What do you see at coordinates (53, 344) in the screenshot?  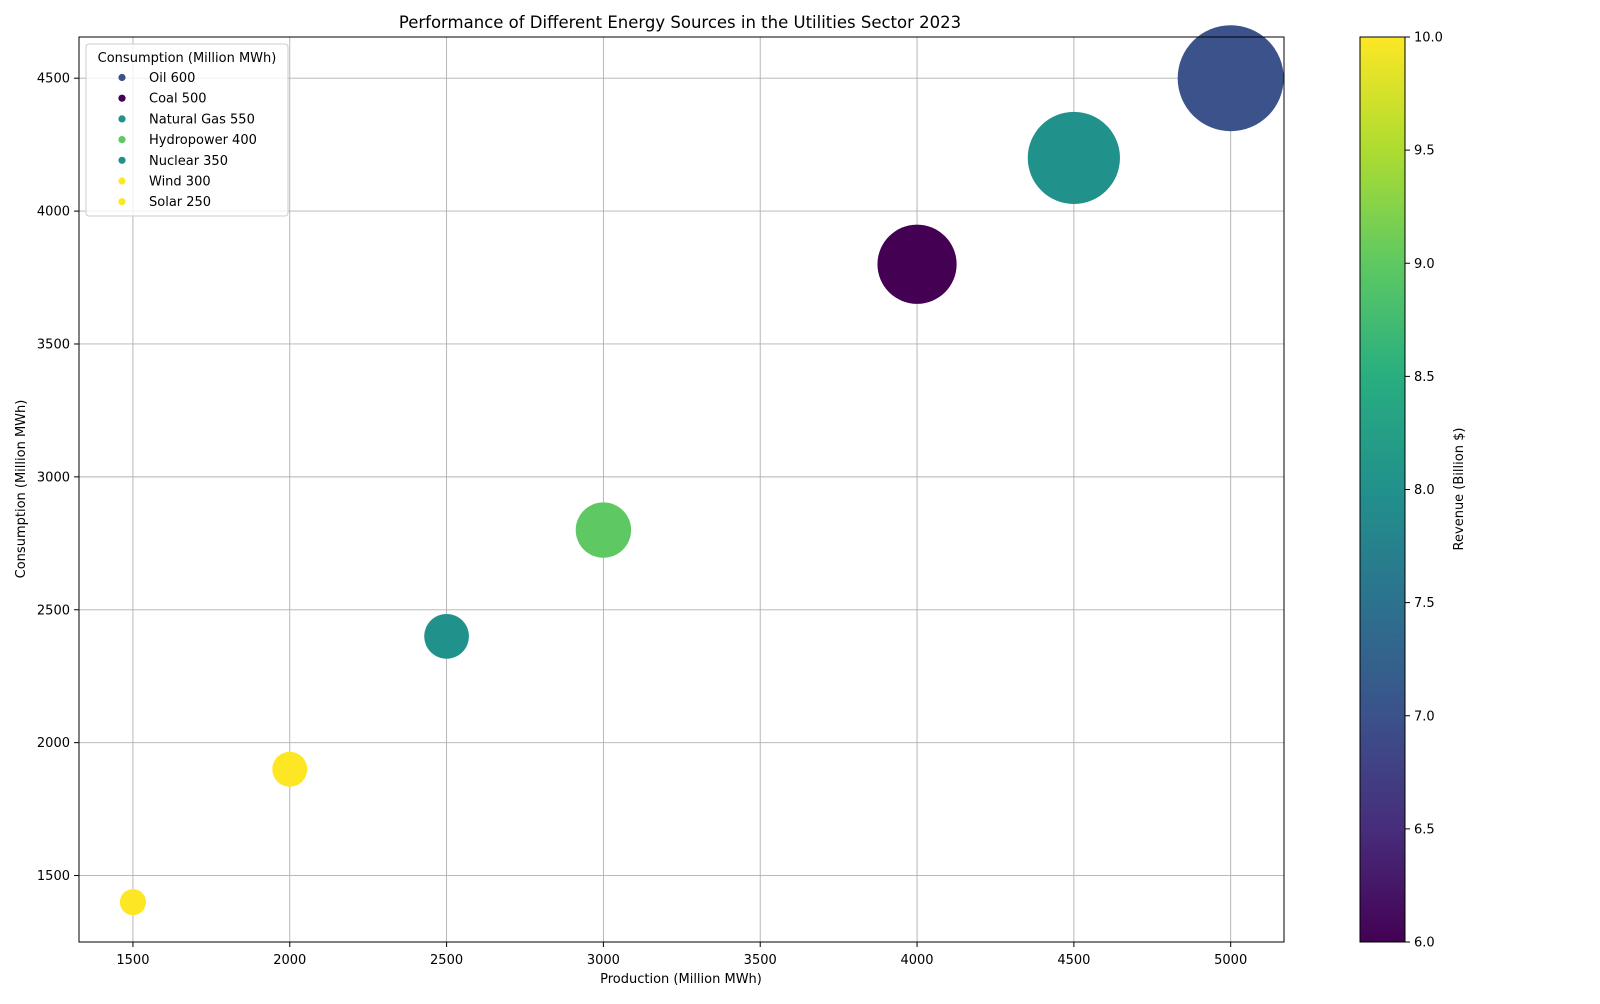 I see `y-tick-label: 3500` at bounding box center [53, 344].